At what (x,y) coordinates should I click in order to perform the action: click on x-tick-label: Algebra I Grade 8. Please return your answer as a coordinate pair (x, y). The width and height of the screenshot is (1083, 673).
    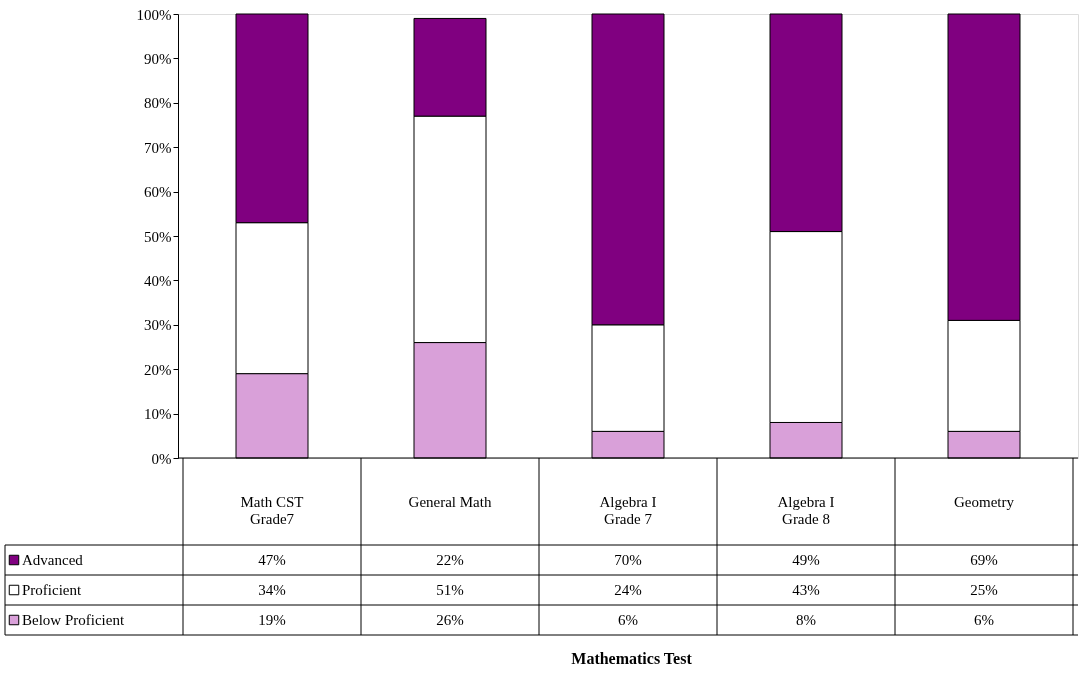
    Looking at the image, I should click on (806, 510).